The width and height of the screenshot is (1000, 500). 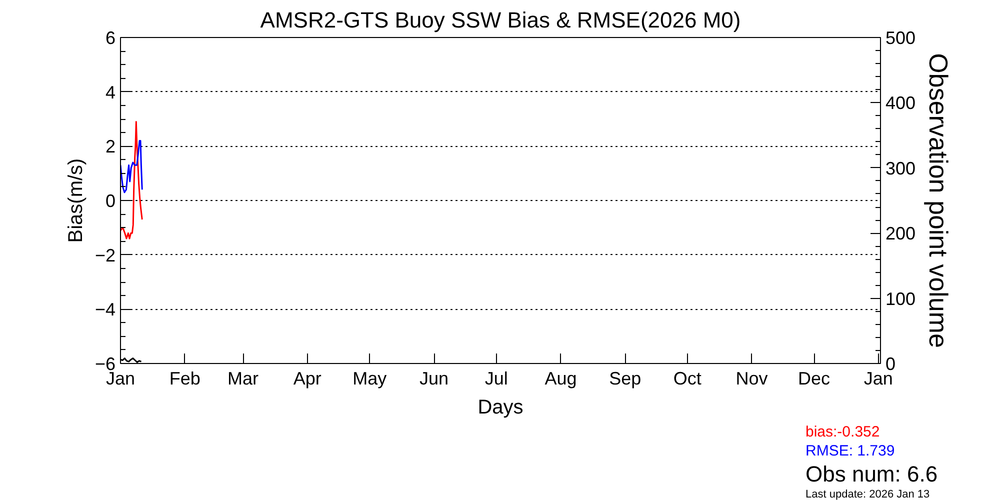 I want to click on x-tick-label: Jun, so click(x=434, y=378).